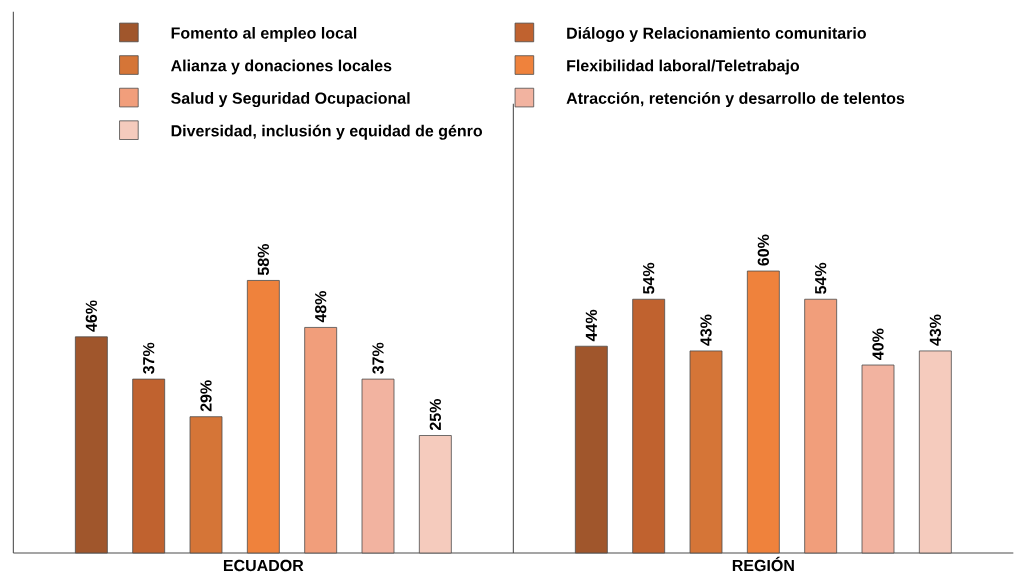  I want to click on legend-label: Diálogo y Relacionamiento comunitario, so click(716, 34).